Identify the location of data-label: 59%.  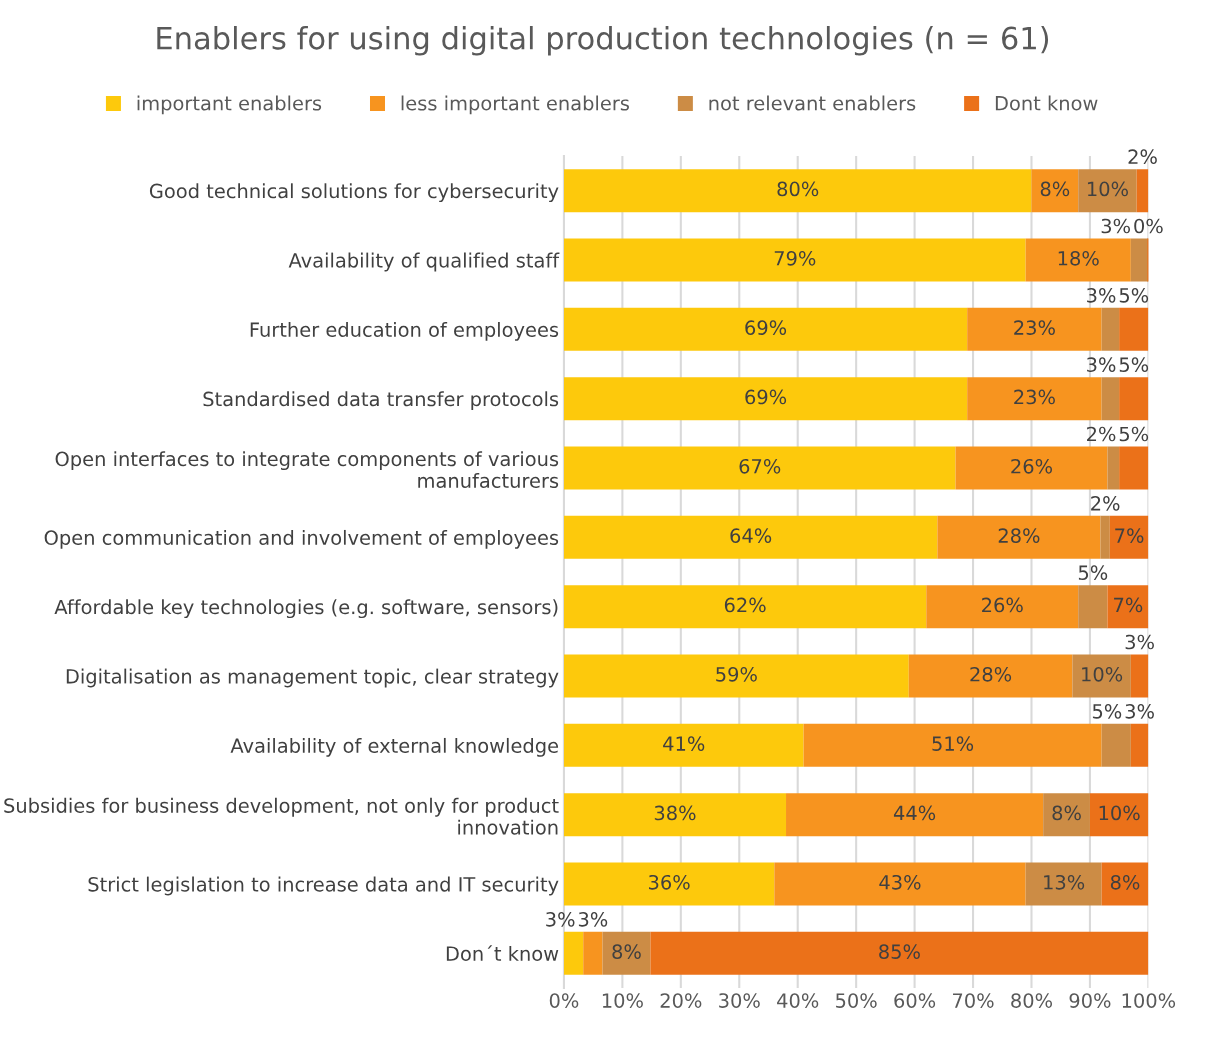
(736, 674).